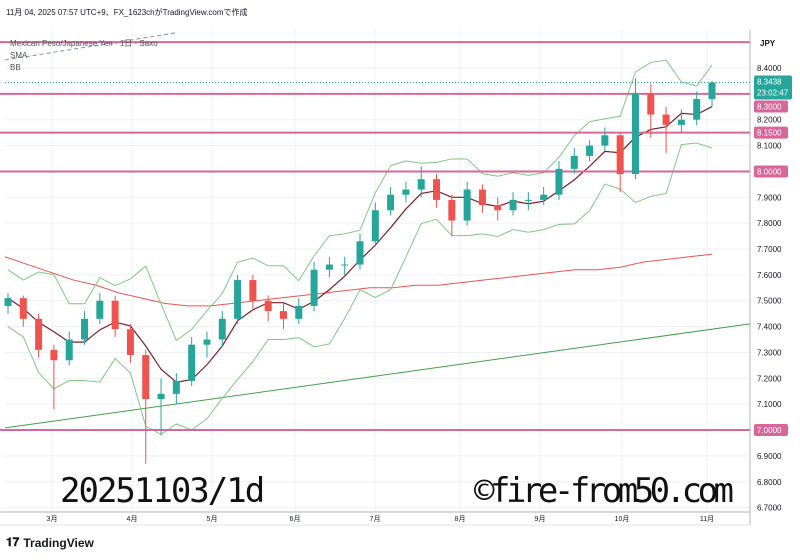 The image size is (800, 560). What do you see at coordinates (769, 378) in the screenshot?
I see `y-tick-label: 7.2000` at bounding box center [769, 378].